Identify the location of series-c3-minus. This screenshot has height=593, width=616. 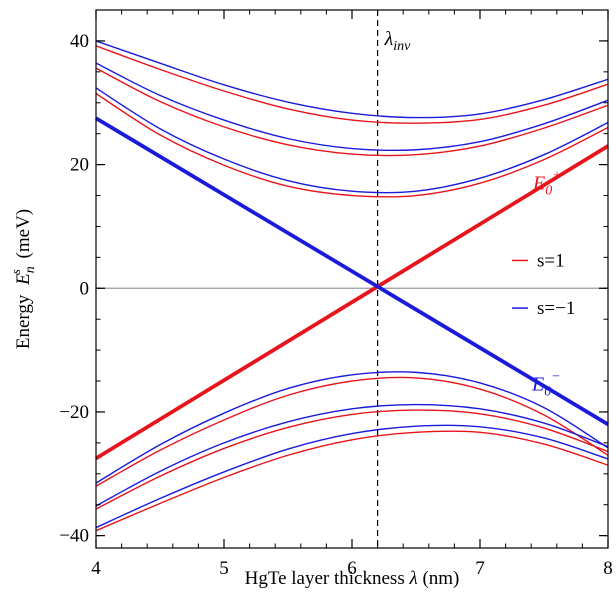
(352, 79).